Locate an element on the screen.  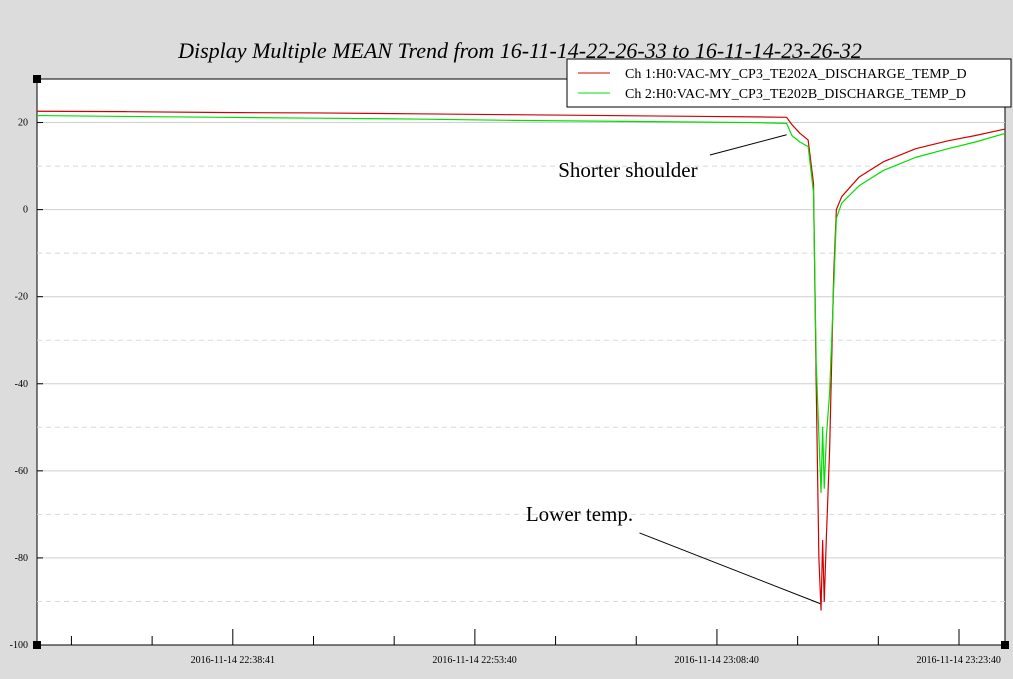
x-tick-label: 2016-11-14 22:53:40 is located at coordinates (474, 660).